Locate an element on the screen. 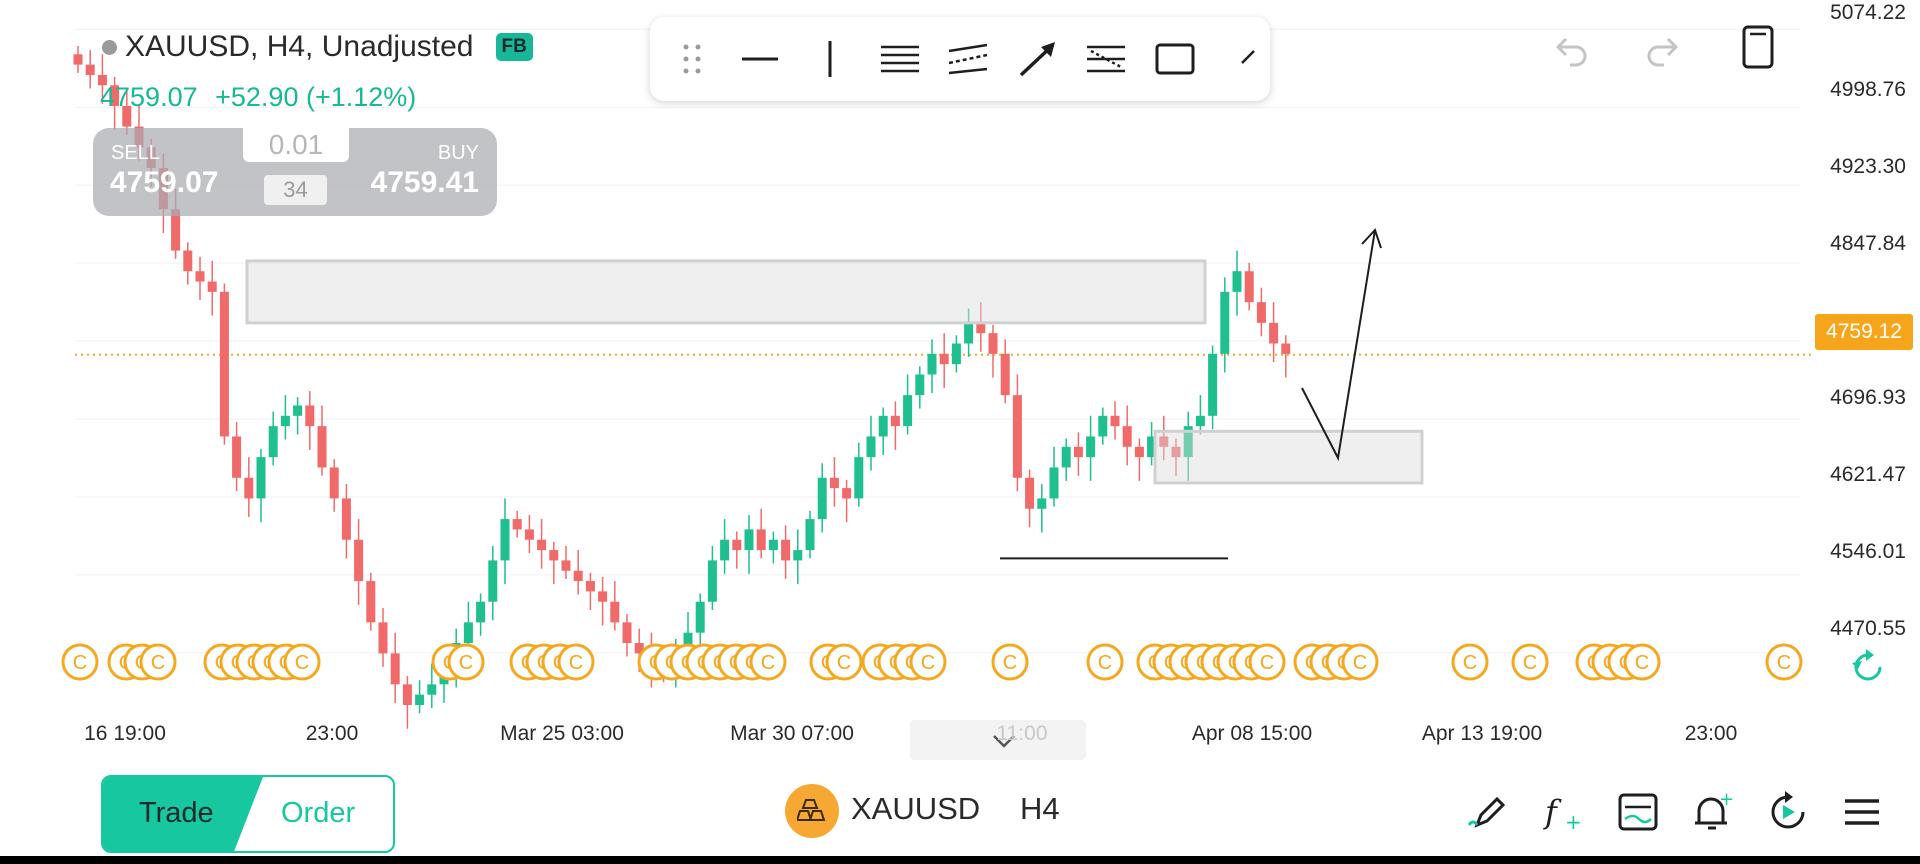 This screenshot has height=864, width=1920. projection-arrow is located at coordinates (1338, 345).